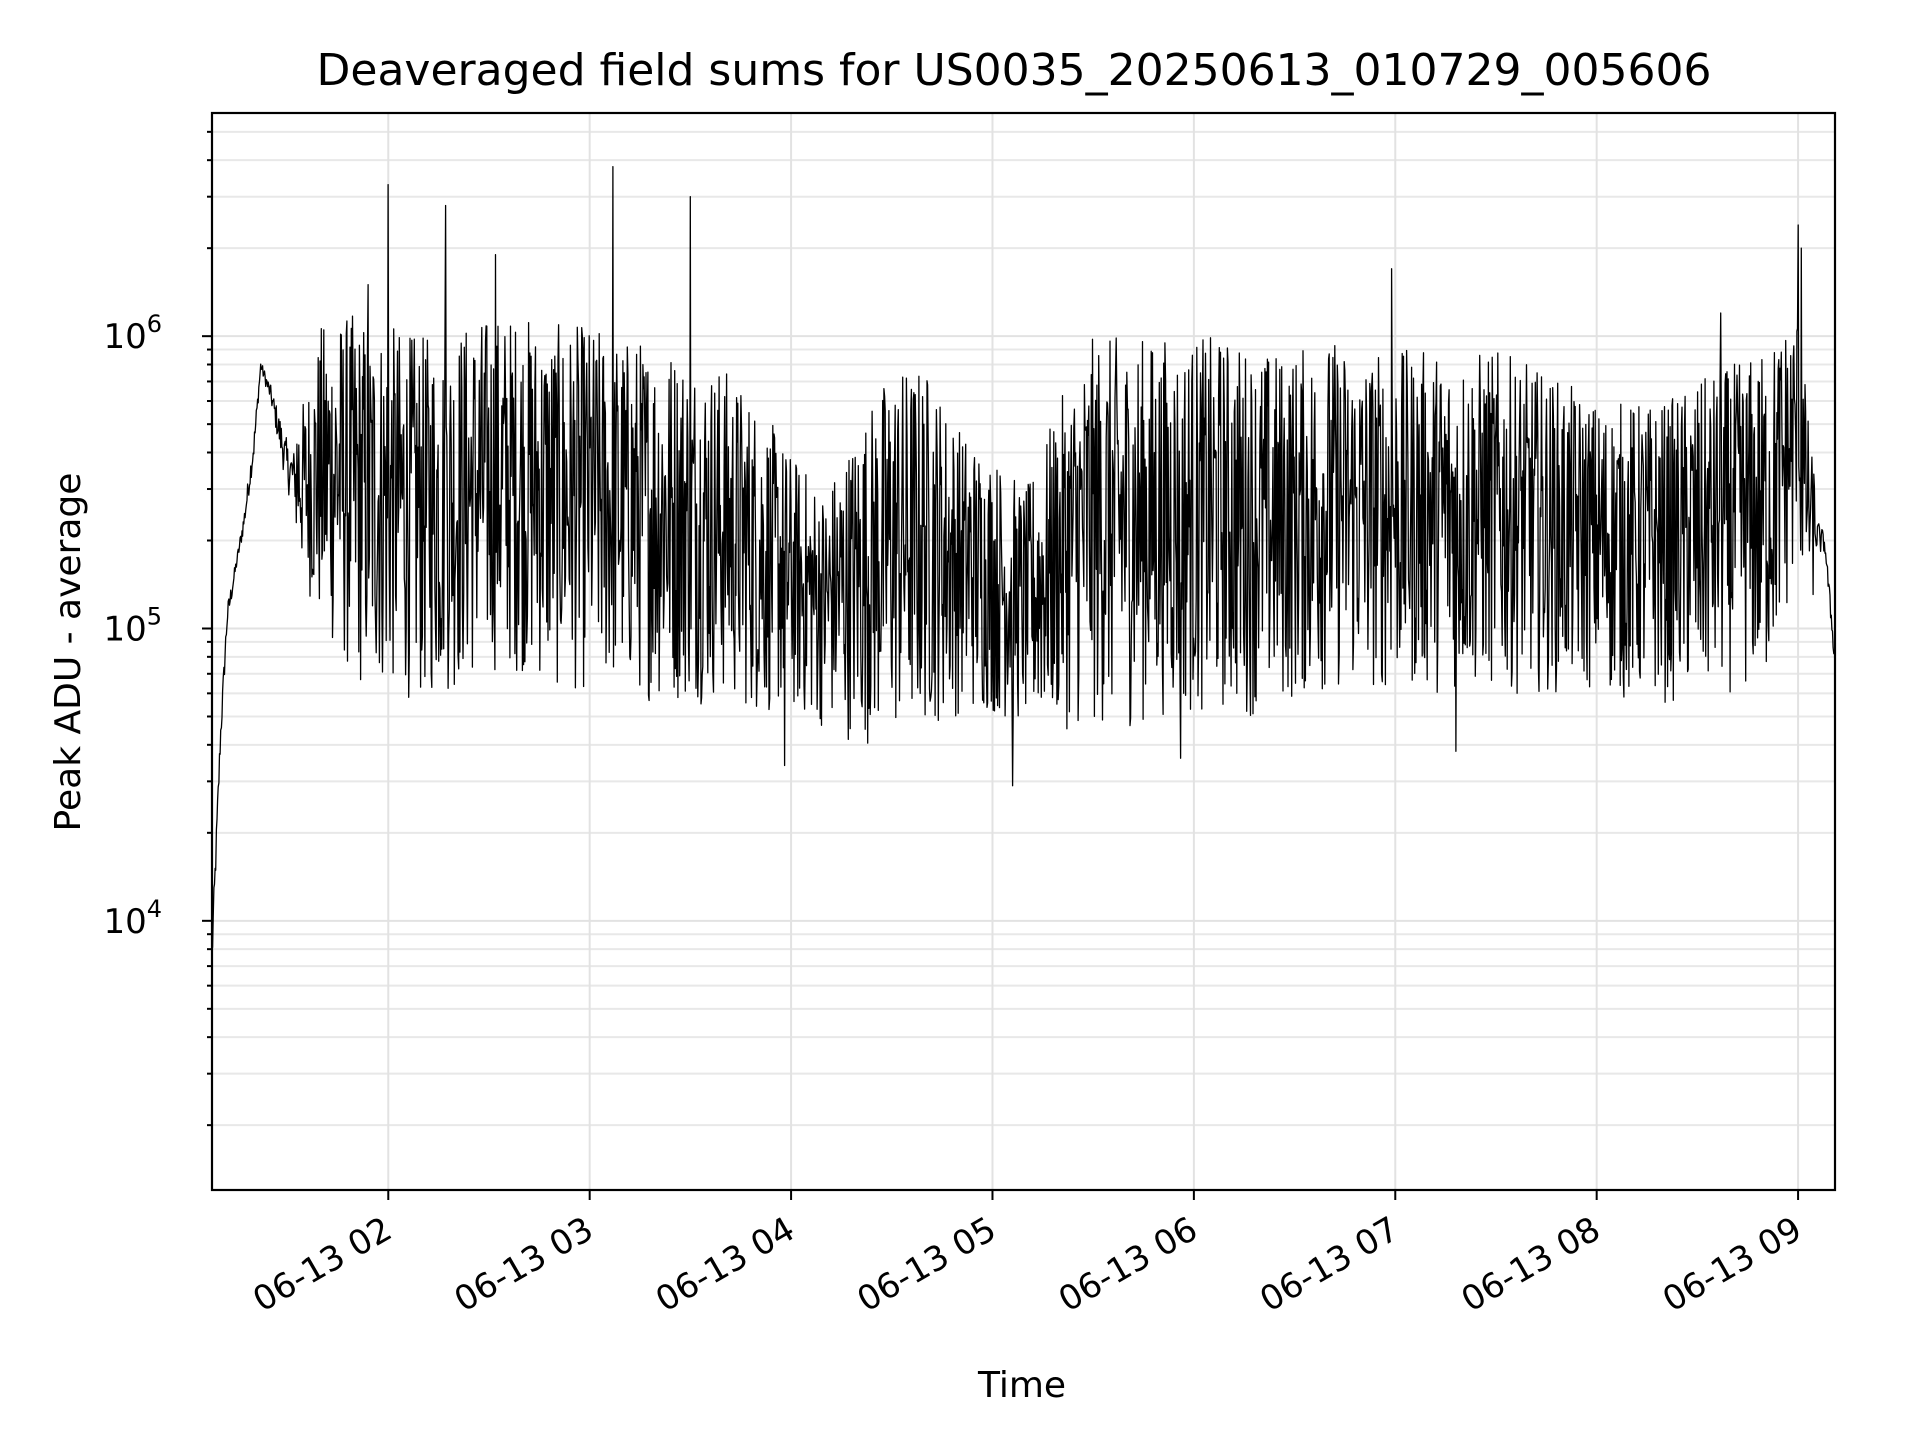  I want to click on x-tick-label: 06-13 06, so click(1128, 1264).